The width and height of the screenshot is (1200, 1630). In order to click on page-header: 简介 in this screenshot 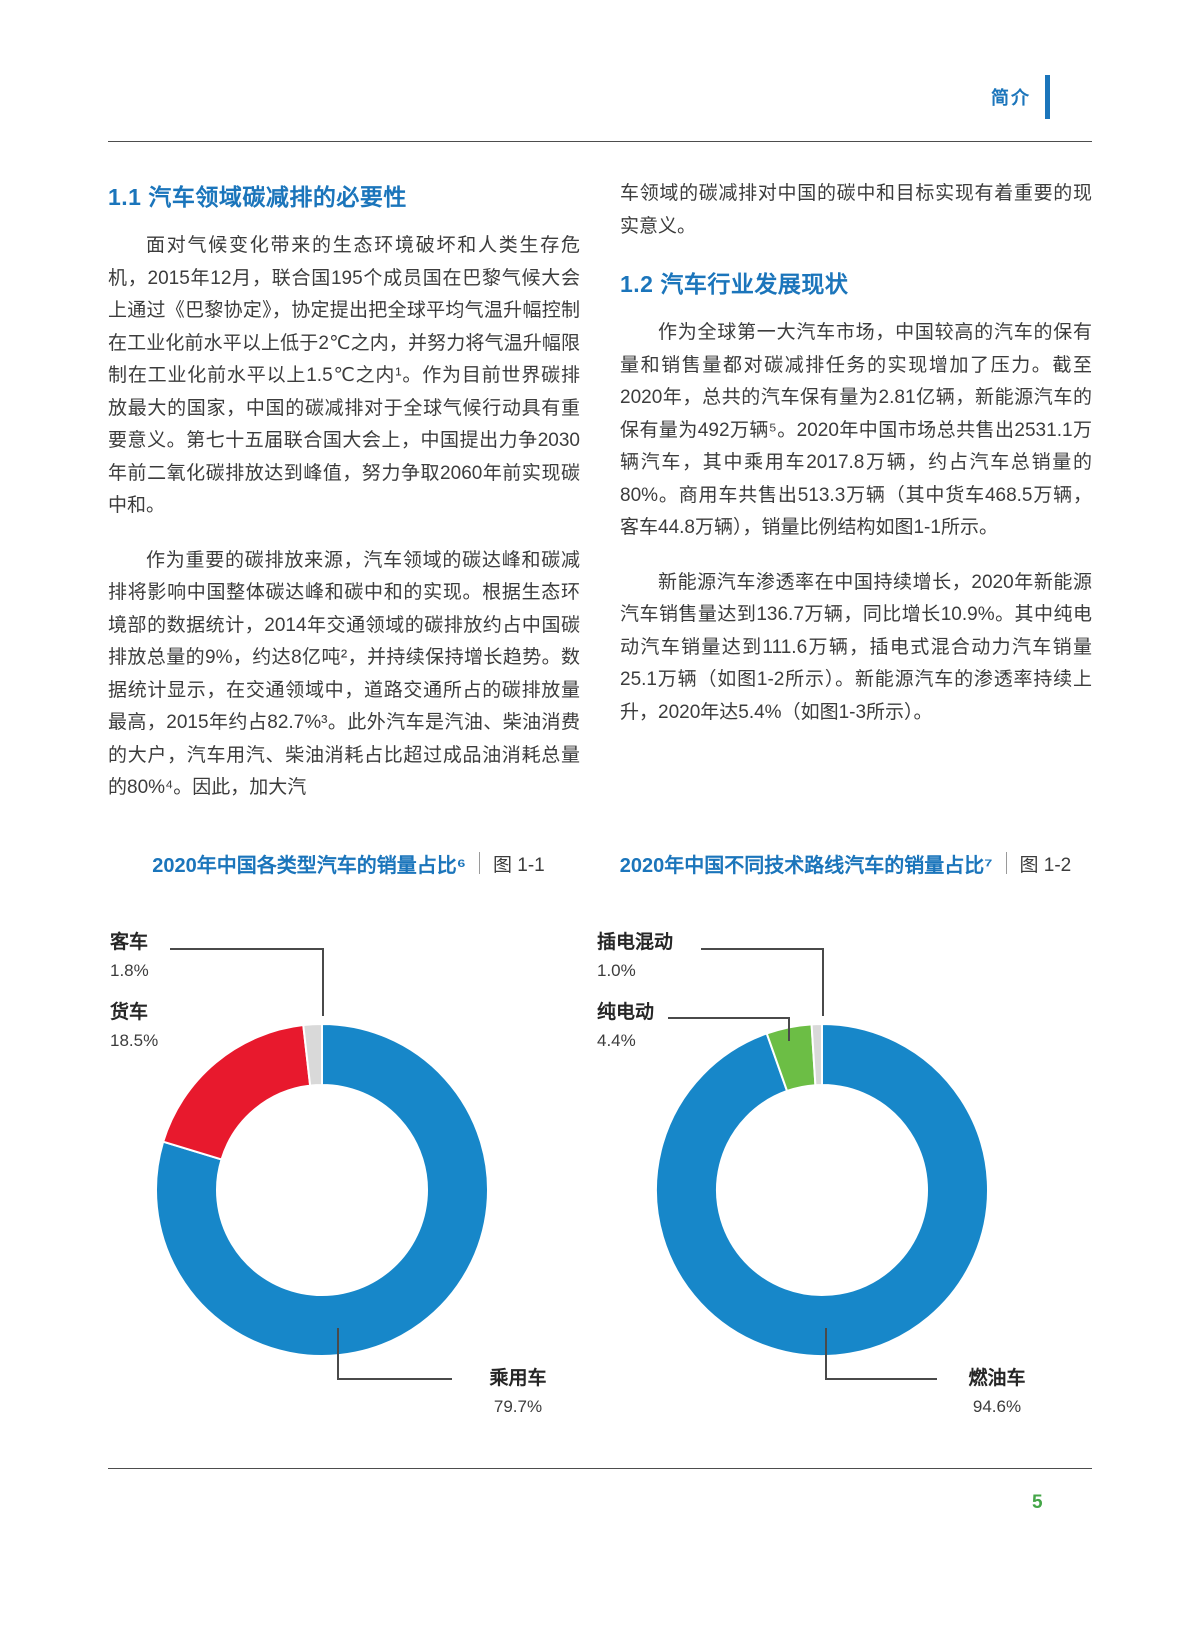, I will do `click(1020, 97)`.